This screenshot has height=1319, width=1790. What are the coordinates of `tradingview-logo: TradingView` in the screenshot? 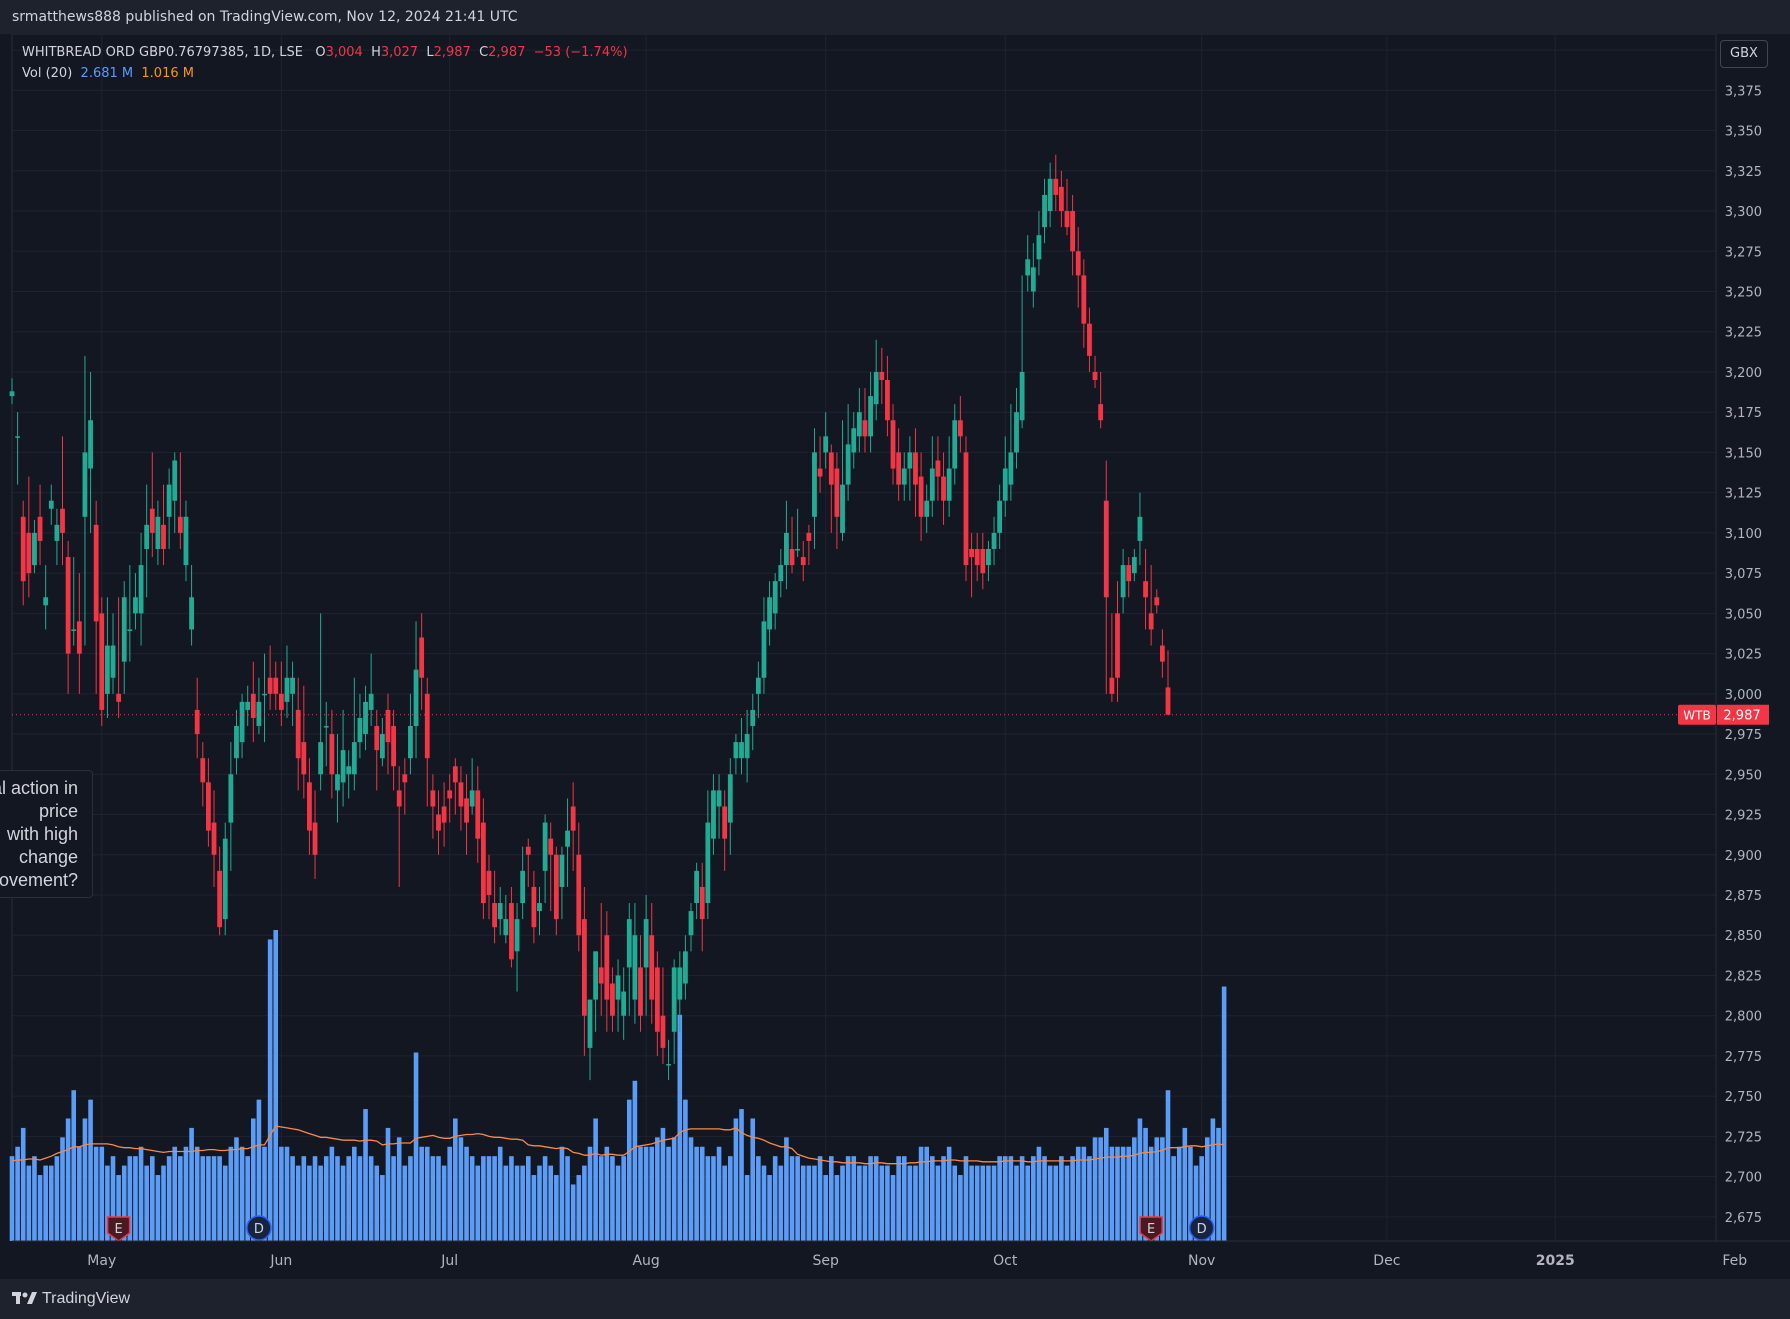 It's located at (71, 1299).